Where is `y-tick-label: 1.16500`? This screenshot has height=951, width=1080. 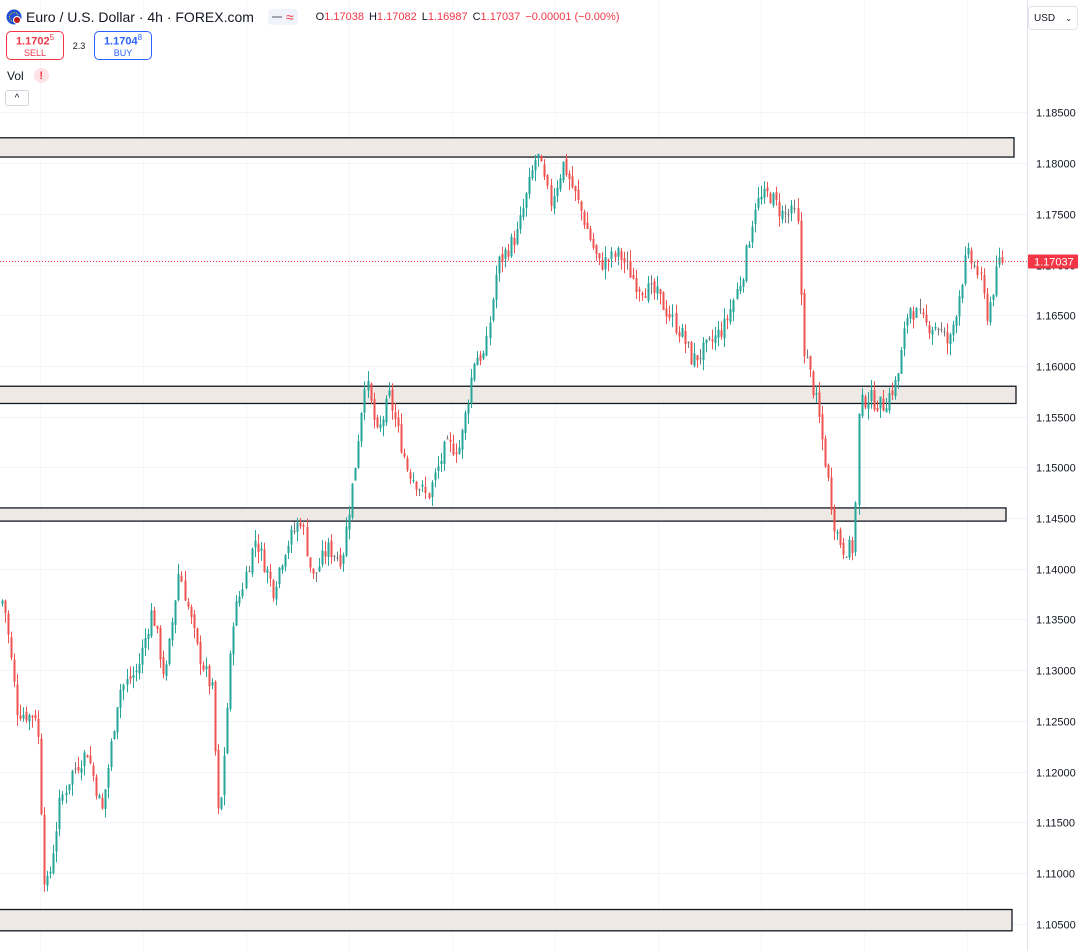 y-tick-label: 1.16500 is located at coordinates (1056, 317).